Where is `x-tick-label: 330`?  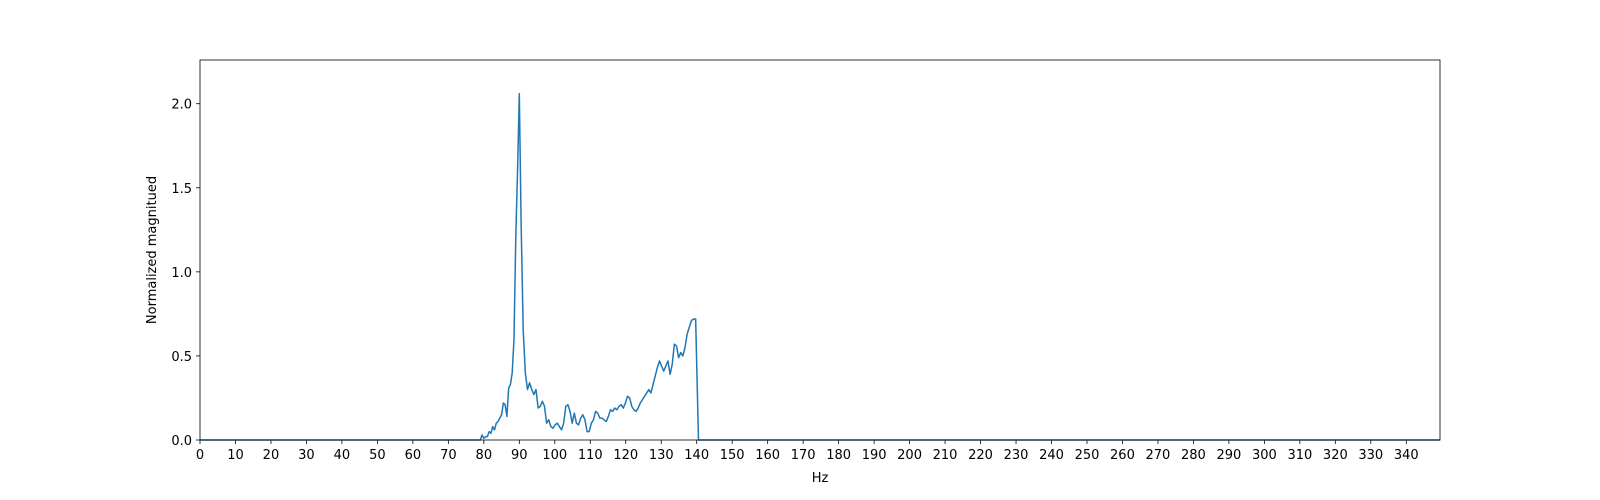 x-tick-label: 330 is located at coordinates (1370, 455).